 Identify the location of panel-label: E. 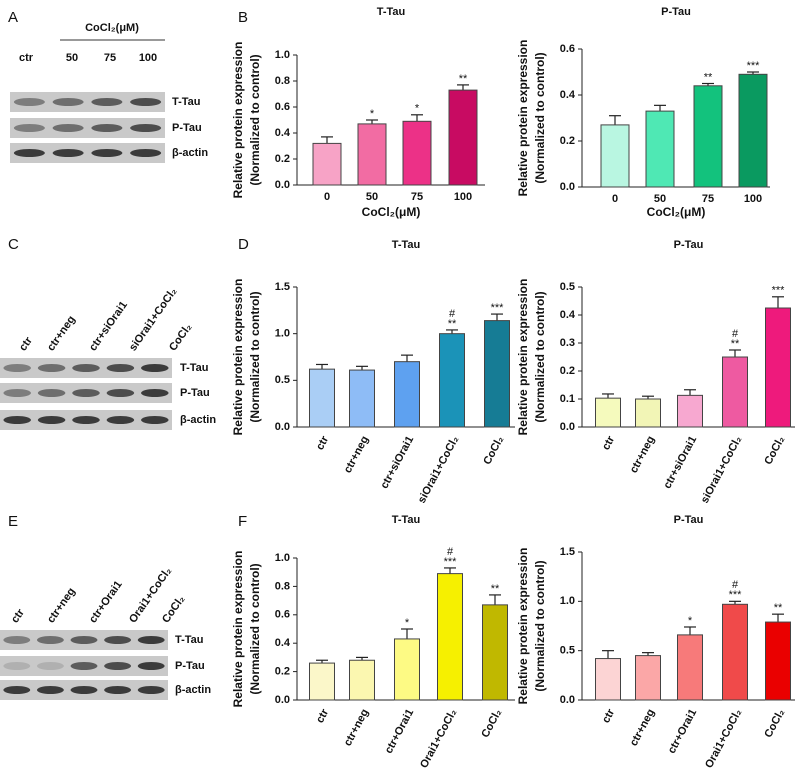
(13, 521).